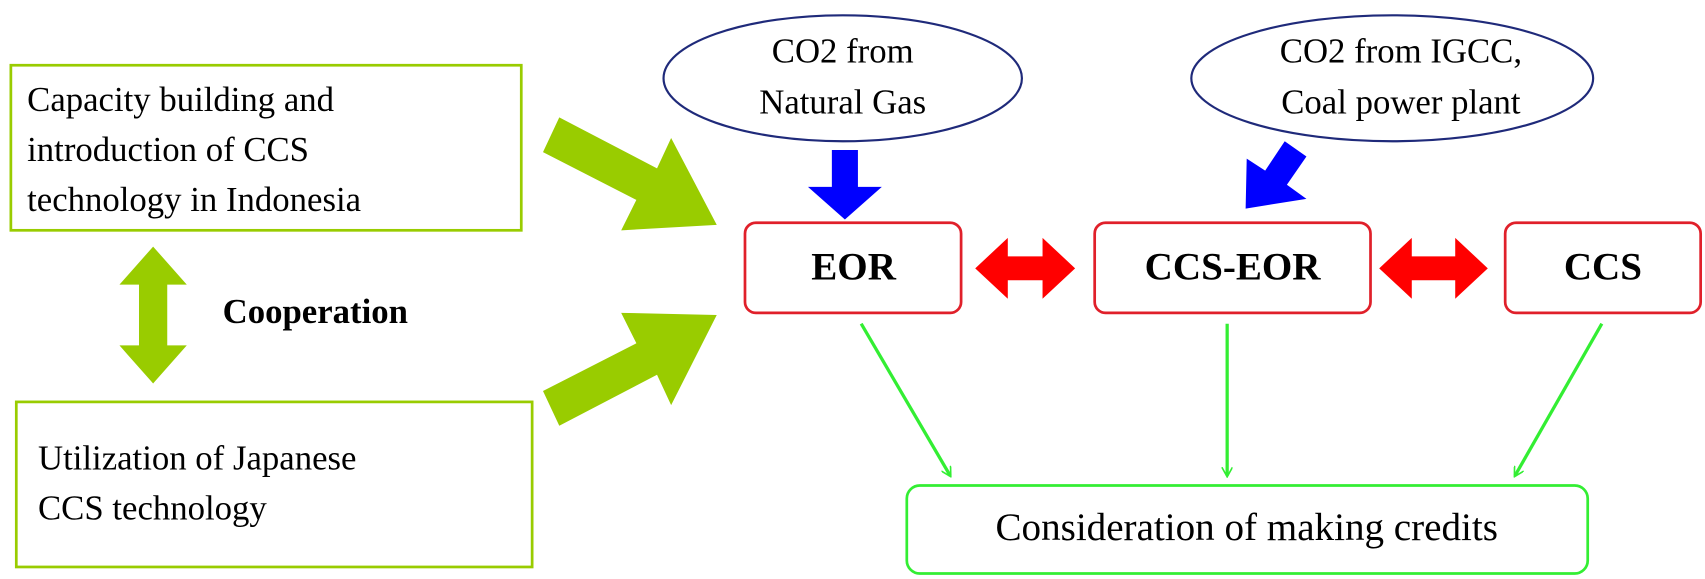  What do you see at coordinates (180, 99) in the screenshot?
I see `box-text: Capacity building and` at bounding box center [180, 99].